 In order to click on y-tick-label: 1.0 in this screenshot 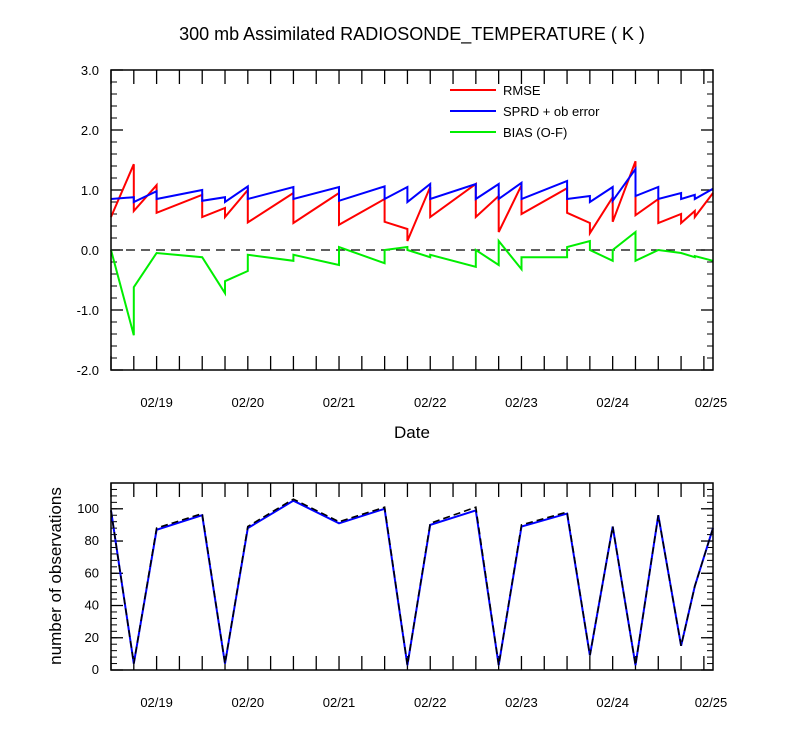, I will do `click(90, 190)`.